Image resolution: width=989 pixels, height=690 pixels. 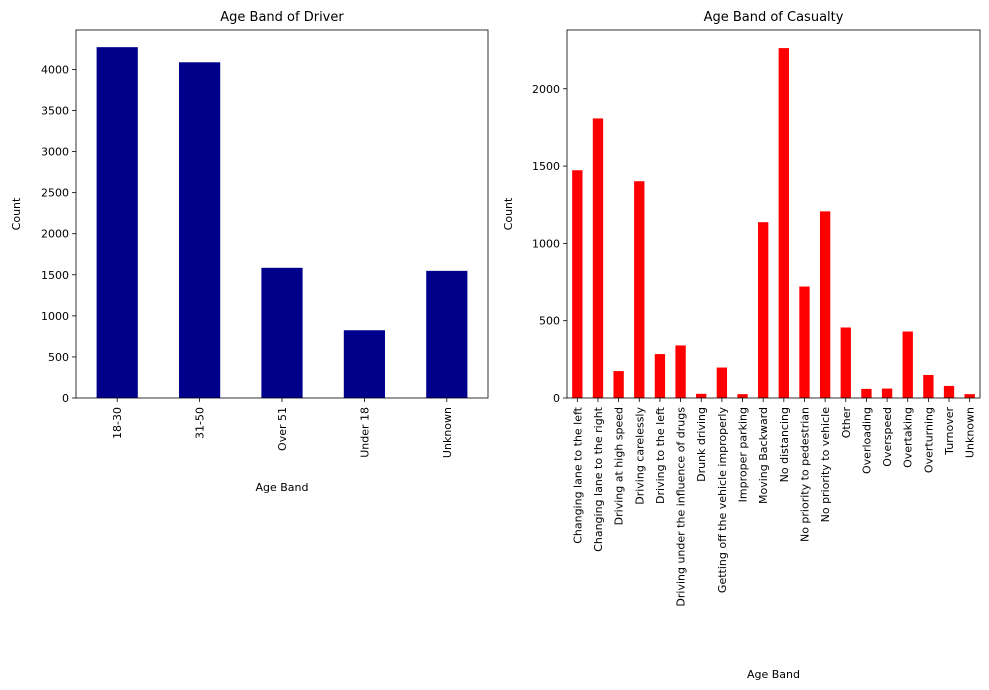 What do you see at coordinates (701, 395) in the screenshot?
I see `bar-drunk-driving` at bounding box center [701, 395].